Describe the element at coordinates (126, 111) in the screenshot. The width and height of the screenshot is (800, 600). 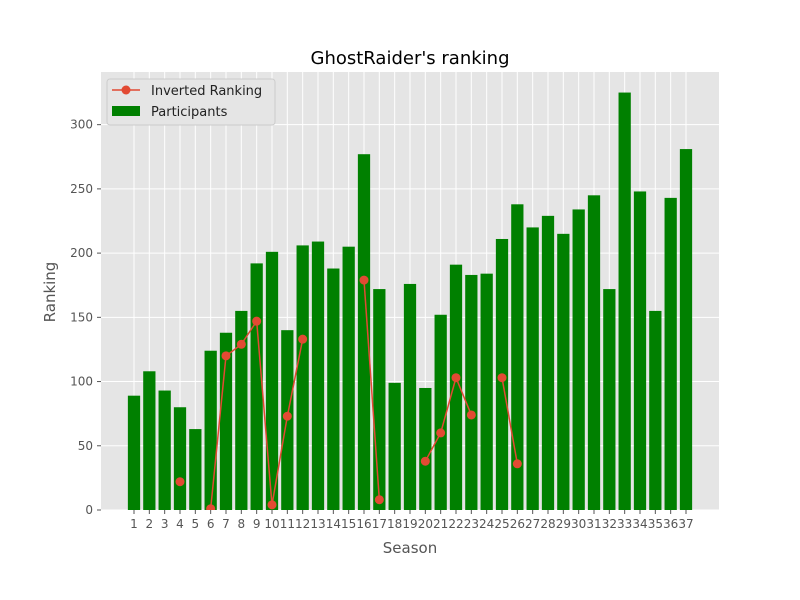
I see `legend-bar-swatch` at that location.